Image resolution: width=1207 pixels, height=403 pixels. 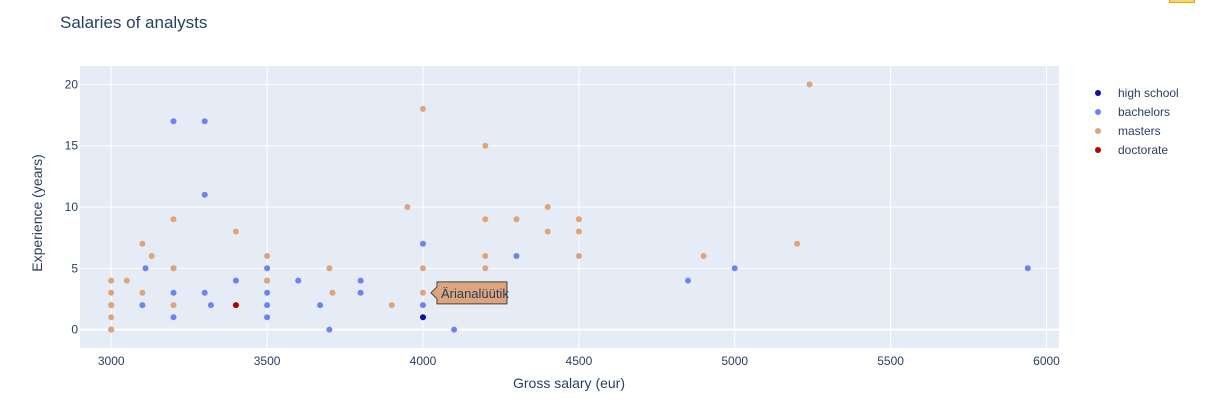 What do you see at coordinates (423, 361) in the screenshot?
I see `x-tick-label: 4000` at bounding box center [423, 361].